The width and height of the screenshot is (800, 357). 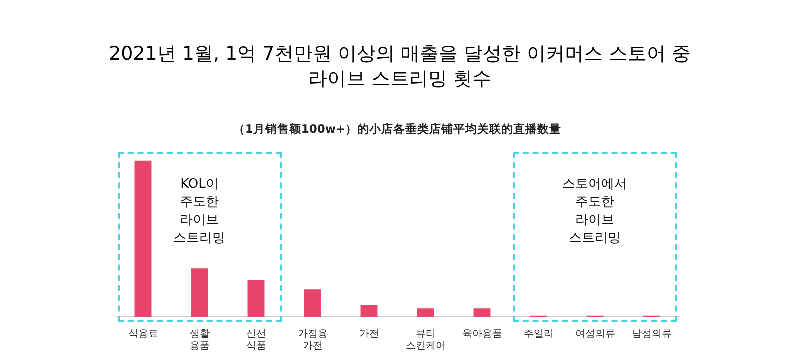 I want to click on x-tick-label: 뷰티 스킨케어, so click(x=426, y=340).